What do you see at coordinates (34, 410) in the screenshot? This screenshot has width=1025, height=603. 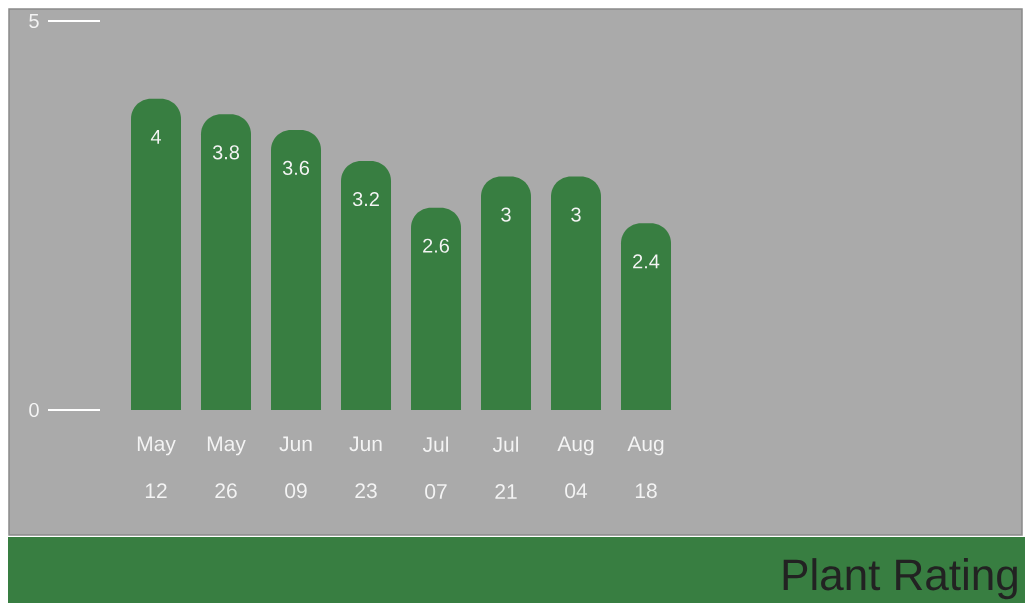 I see `y-tick-label: 0` at bounding box center [34, 410].